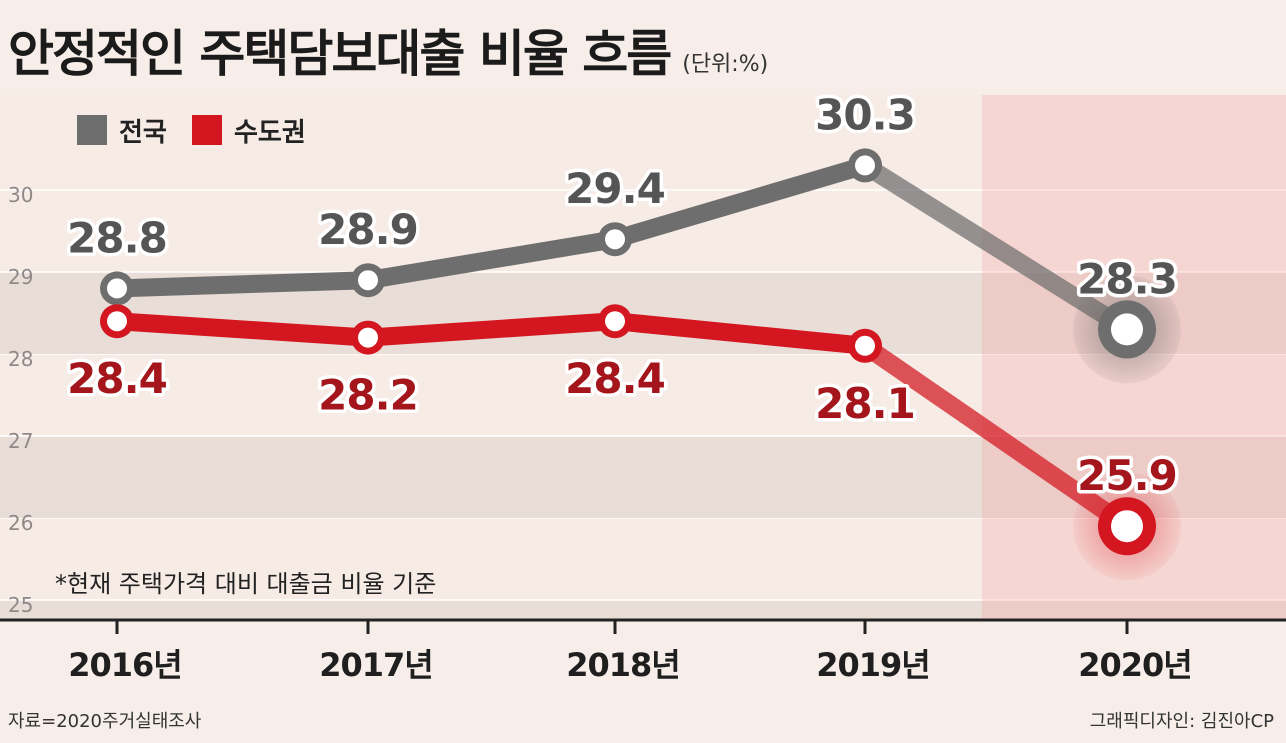 The width and height of the screenshot is (1286, 743). What do you see at coordinates (368, 395) in the screenshot?
I see `data-label: 28.2` at bounding box center [368, 395].